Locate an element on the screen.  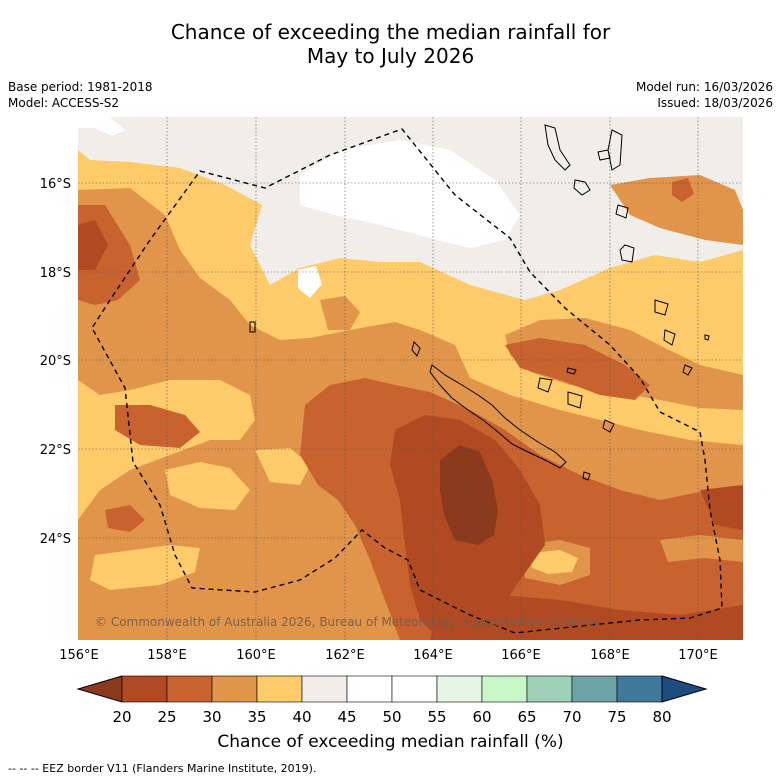
colorbar-ticks: 20 25 30 35 40 45 50 55 60 65 70 75 80 is located at coordinates (391, 717).